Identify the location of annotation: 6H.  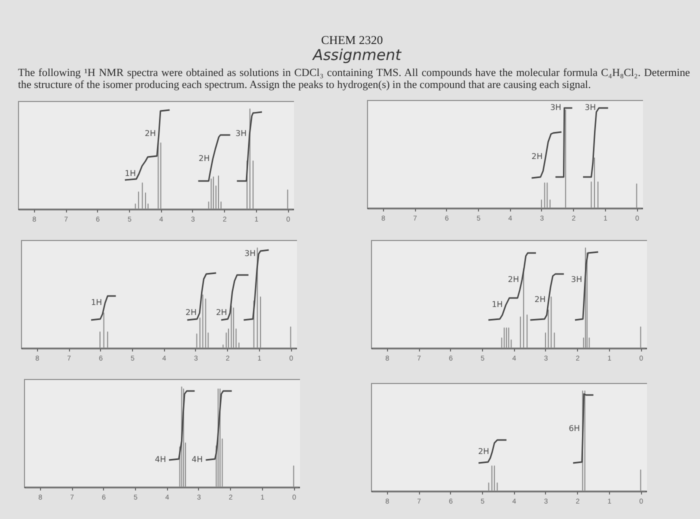
(574, 428).